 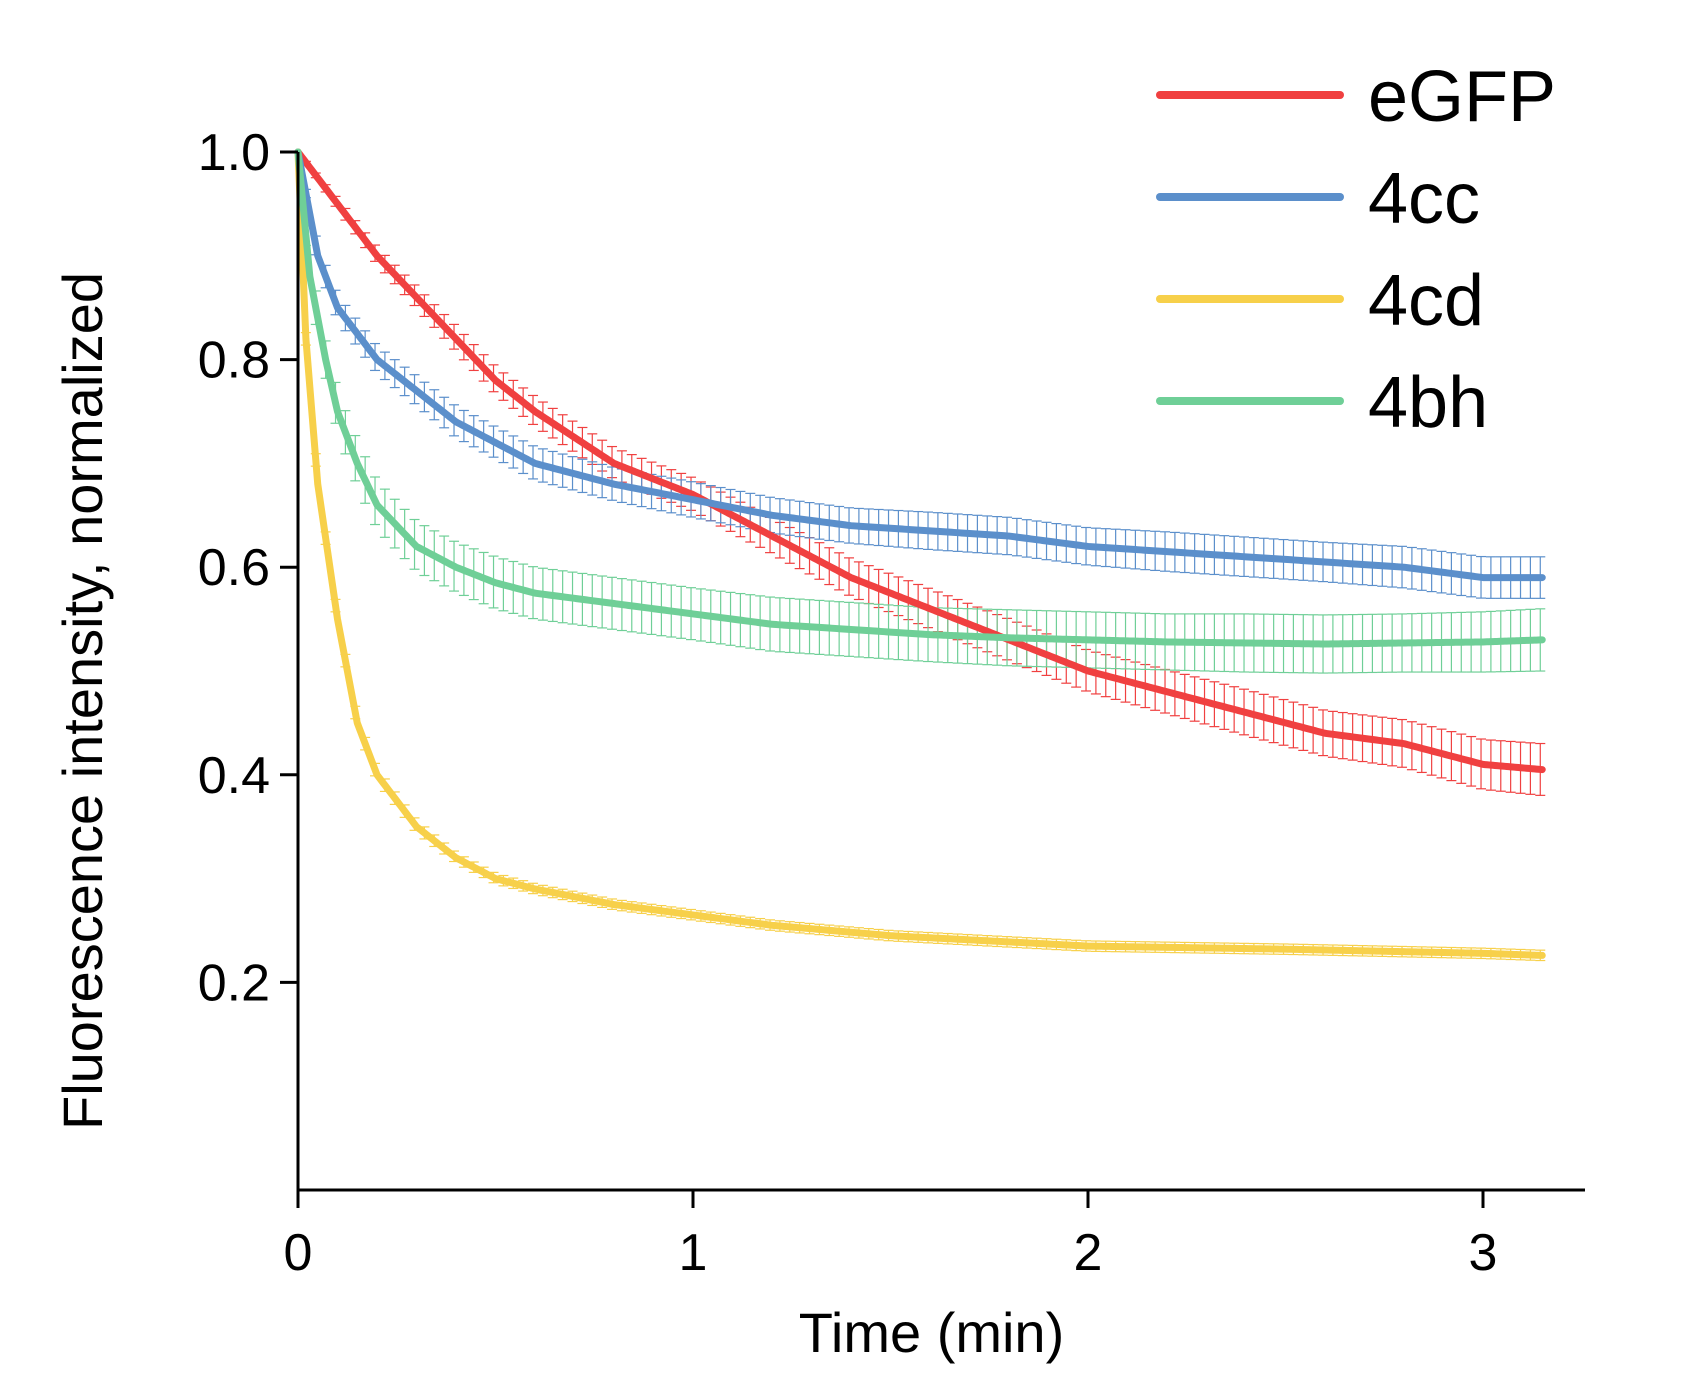 What do you see at coordinates (82, 701) in the screenshot?
I see `y-axis-label: Fluorescence intensity, normalized` at bounding box center [82, 701].